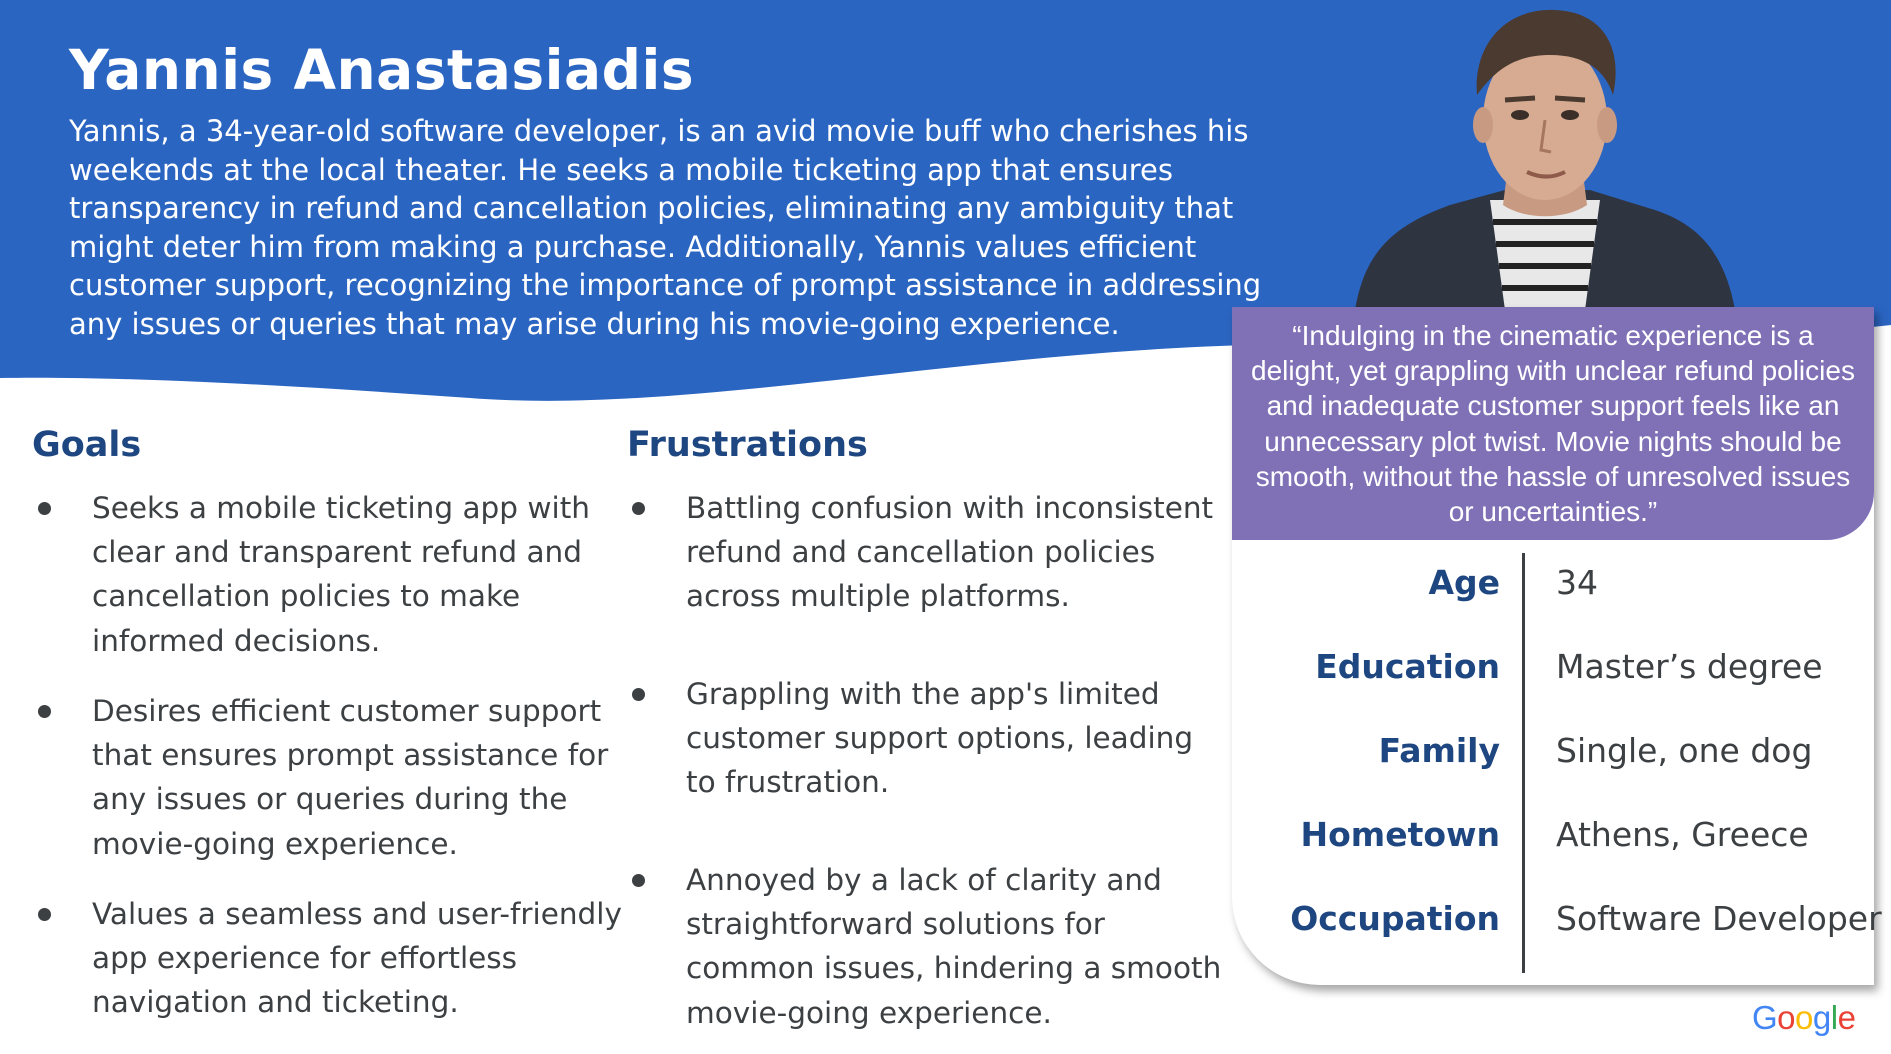  What do you see at coordinates (1523, 763) in the screenshot?
I see `facts-divider` at bounding box center [1523, 763].